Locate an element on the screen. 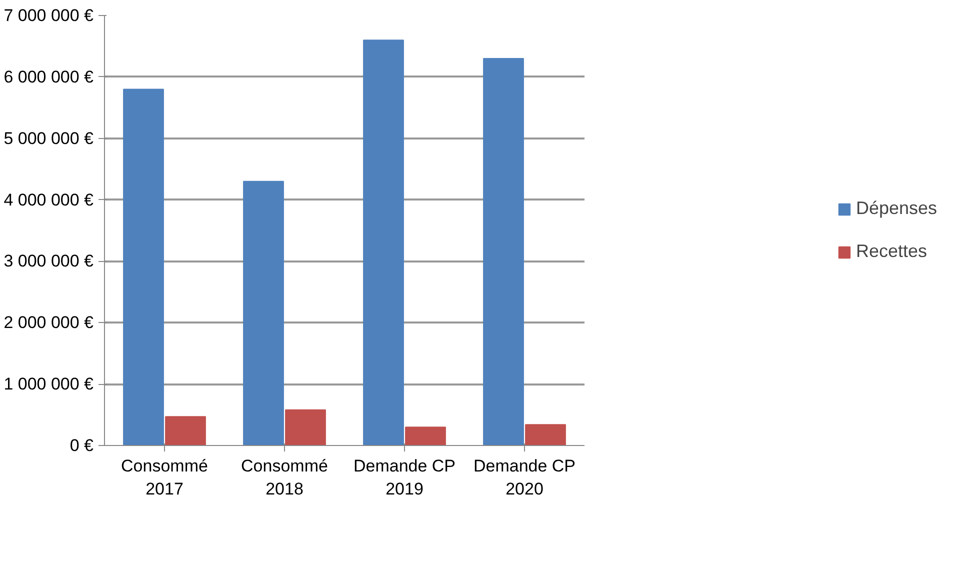 Image resolution: width=970 pixels, height=565 pixels. x-tick-label: Consommé 2017 is located at coordinates (164, 477).